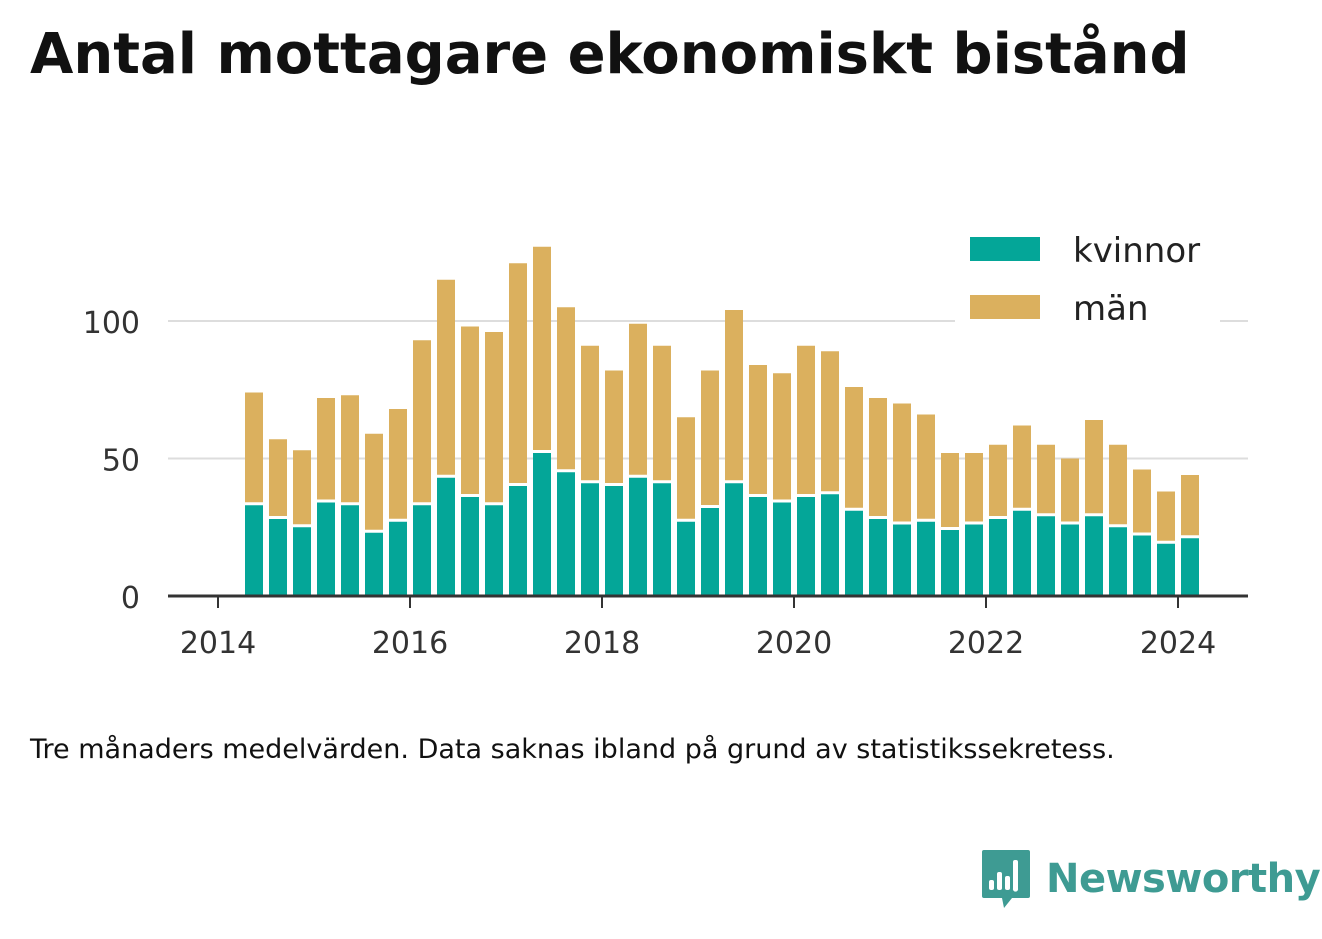 The height and width of the screenshot is (939, 1322). What do you see at coordinates (218, 643) in the screenshot?
I see `x-tick-label: 2014` at bounding box center [218, 643].